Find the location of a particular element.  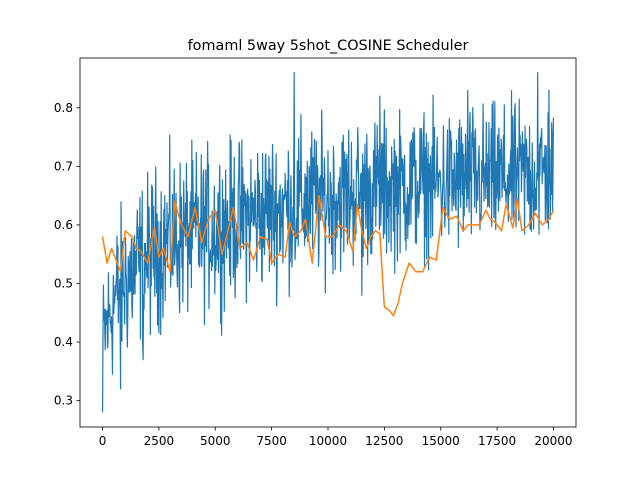

x-tick-label: 7500 is located at coordinates (271, 441).